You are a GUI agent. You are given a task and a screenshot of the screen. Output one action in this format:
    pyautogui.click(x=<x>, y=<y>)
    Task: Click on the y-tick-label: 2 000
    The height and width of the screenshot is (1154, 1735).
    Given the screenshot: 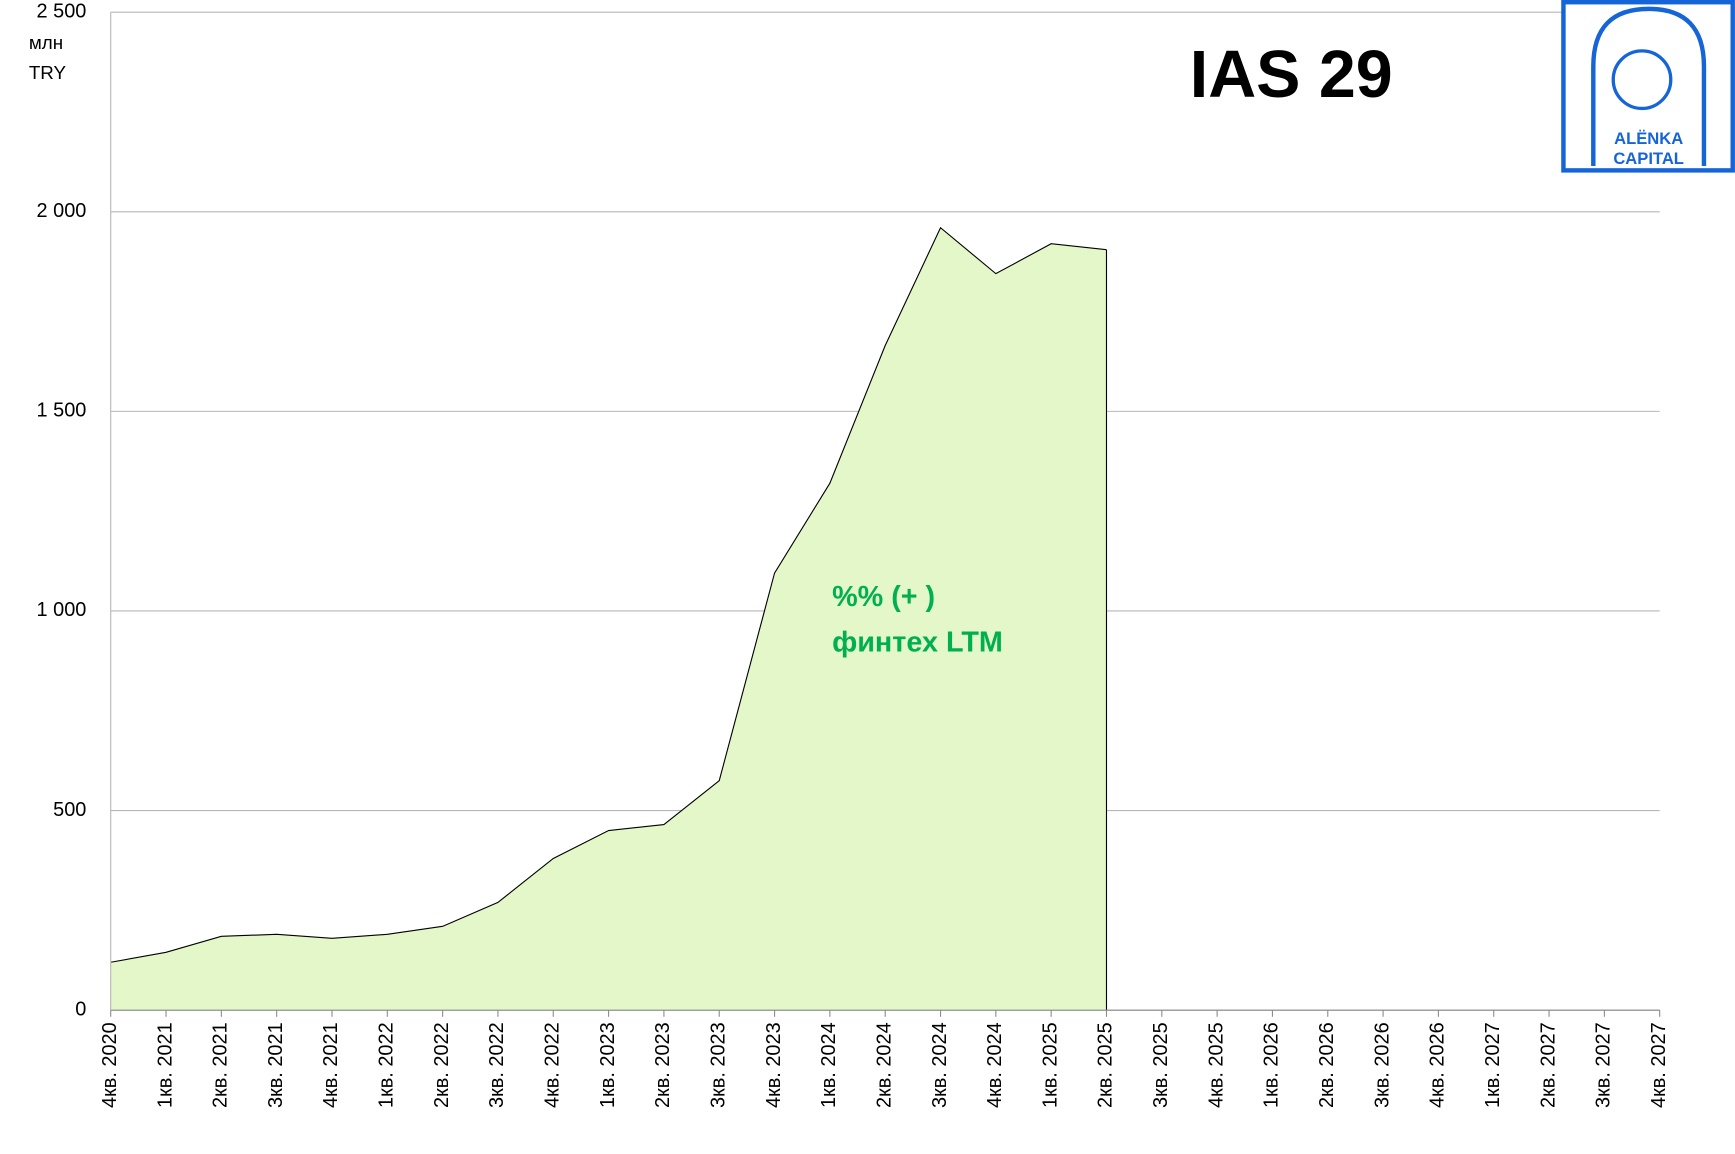 What is the action you would take?
    pyautogui.click(x=62, y=211)
    